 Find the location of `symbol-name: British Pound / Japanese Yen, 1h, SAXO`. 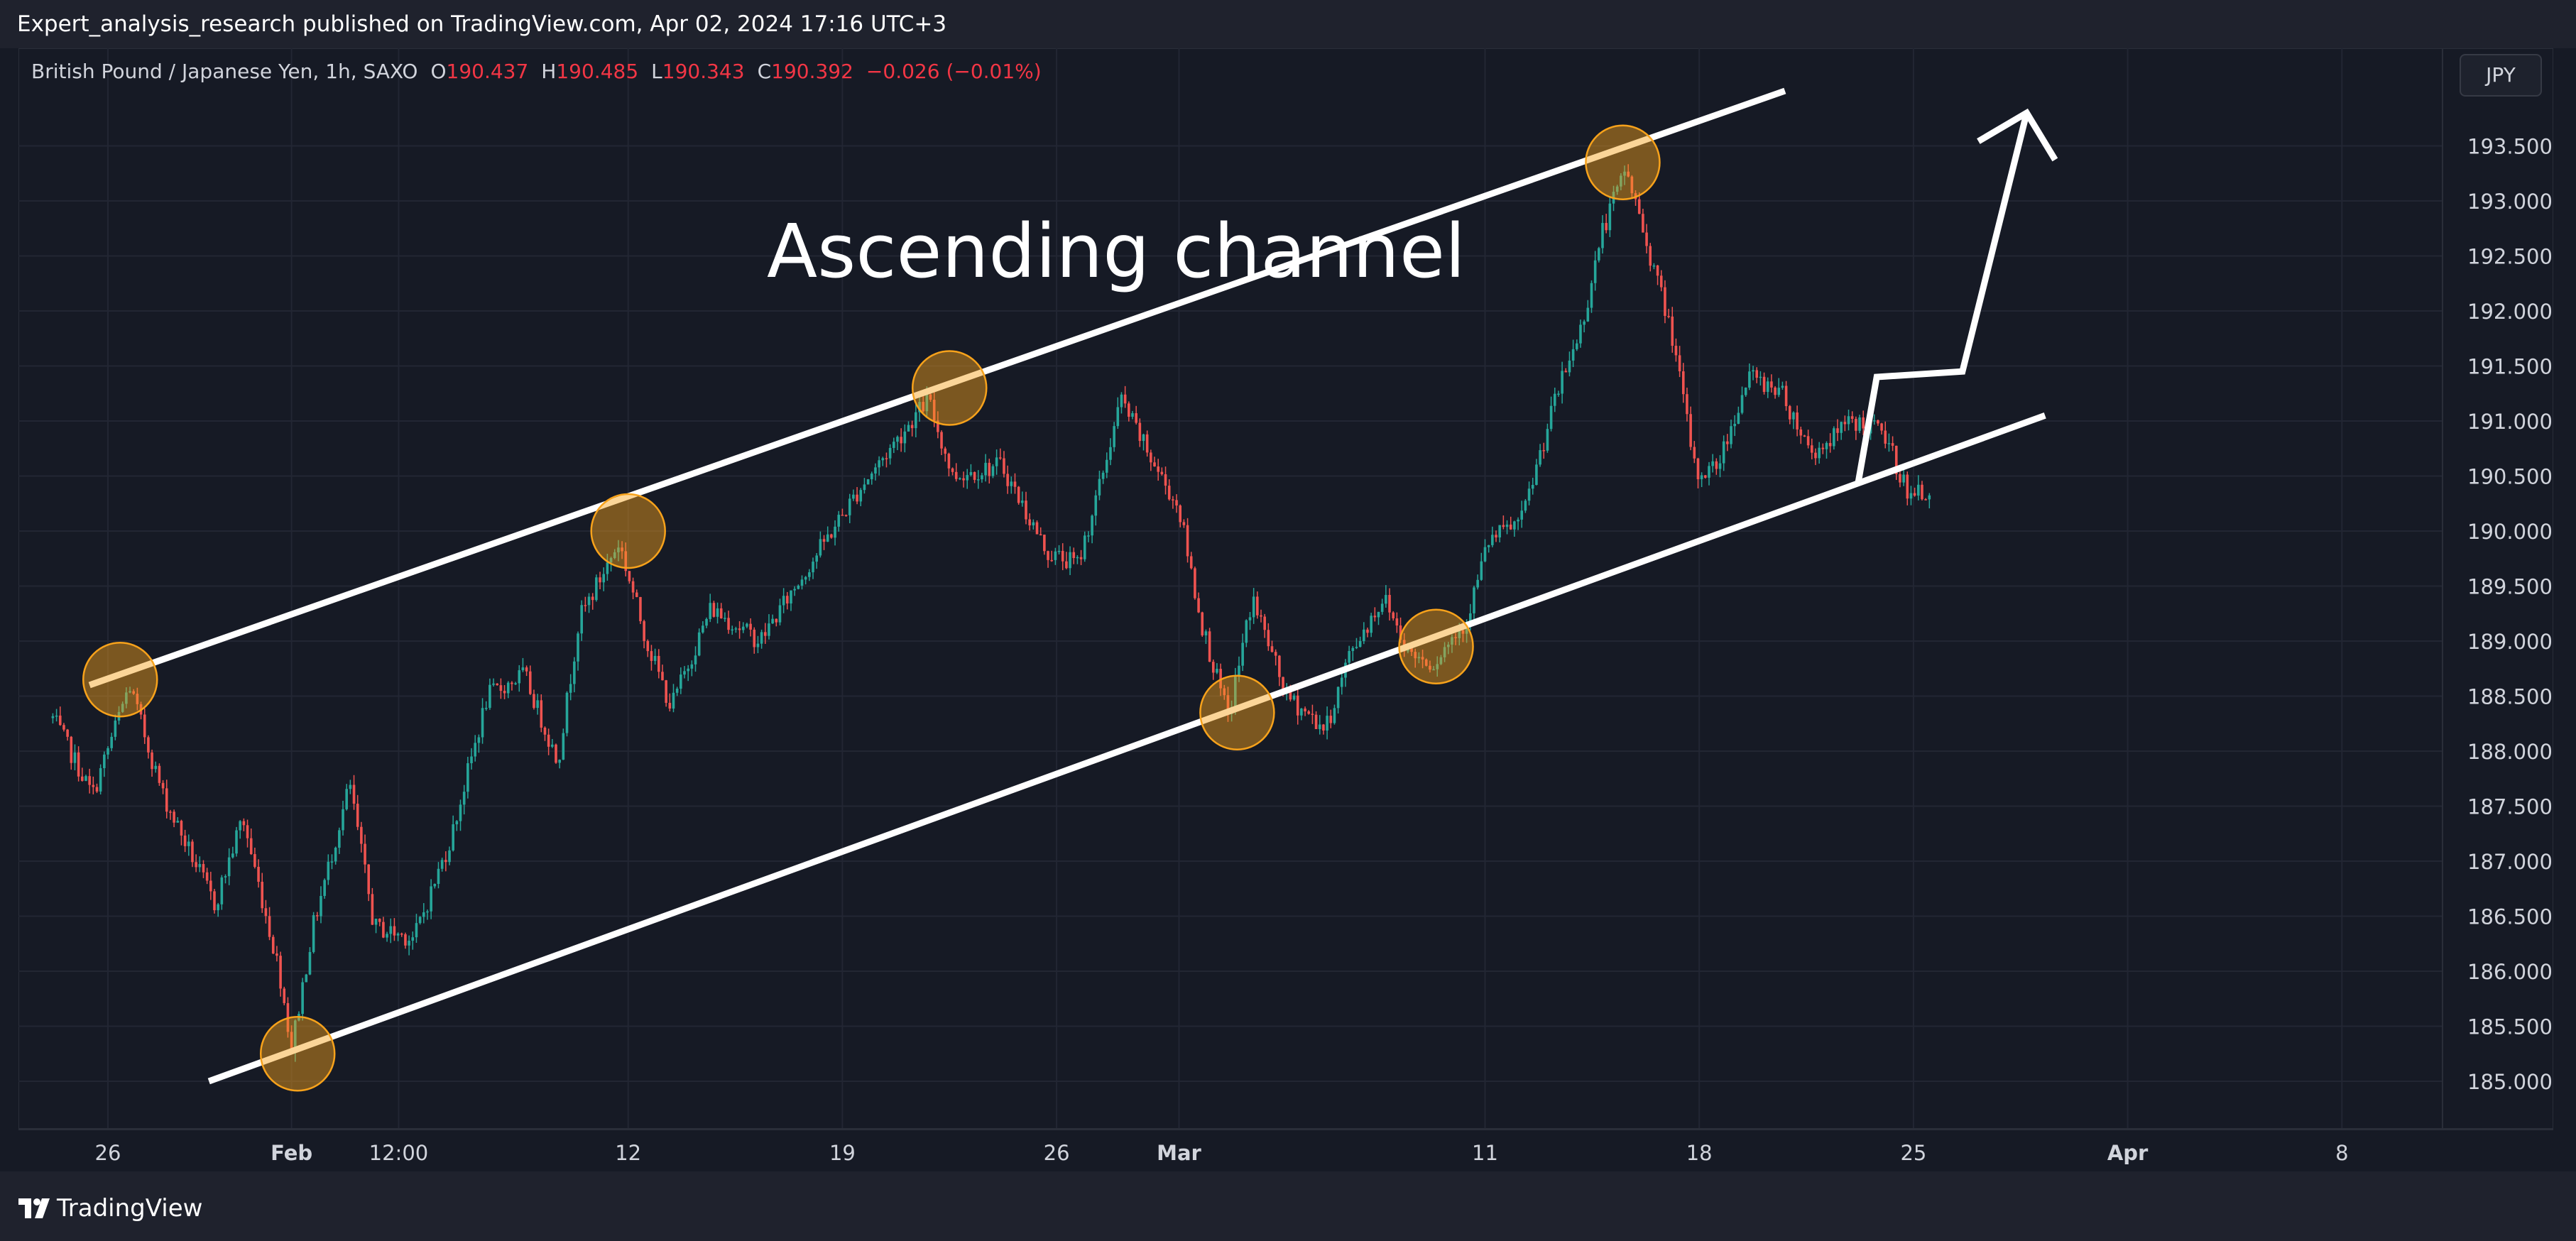

symbol-name: British Pound / Japanese Yen, 1h, SAXO is located at coordinates (224, 71).